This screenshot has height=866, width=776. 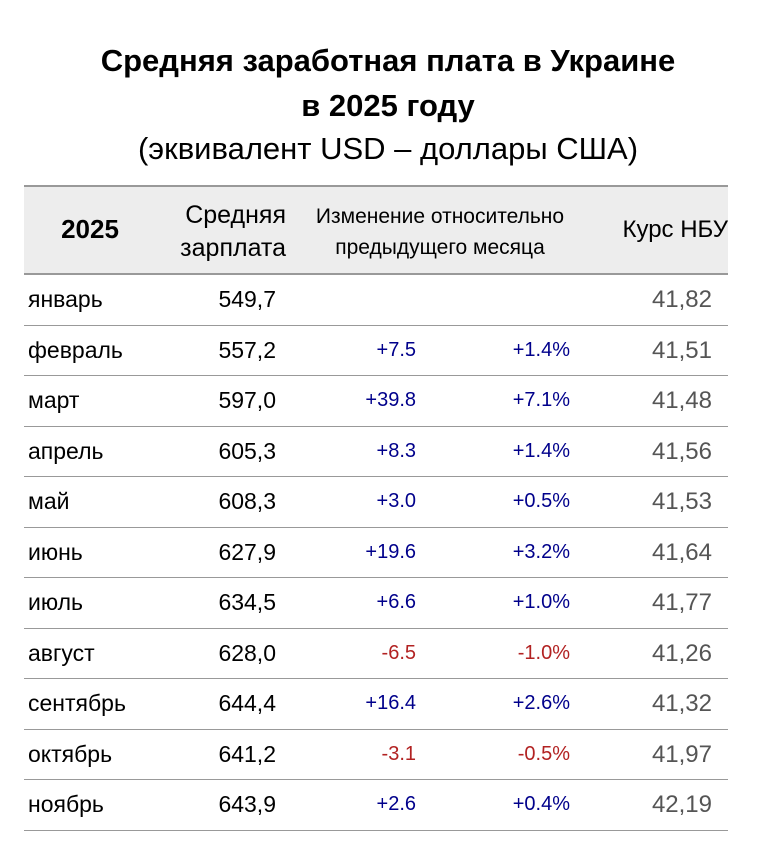 What do you see at coordinates (233, 248) in the screenshot?
I see `header-average-salary-line-2: зарплата` at bounding box center [233, 248].